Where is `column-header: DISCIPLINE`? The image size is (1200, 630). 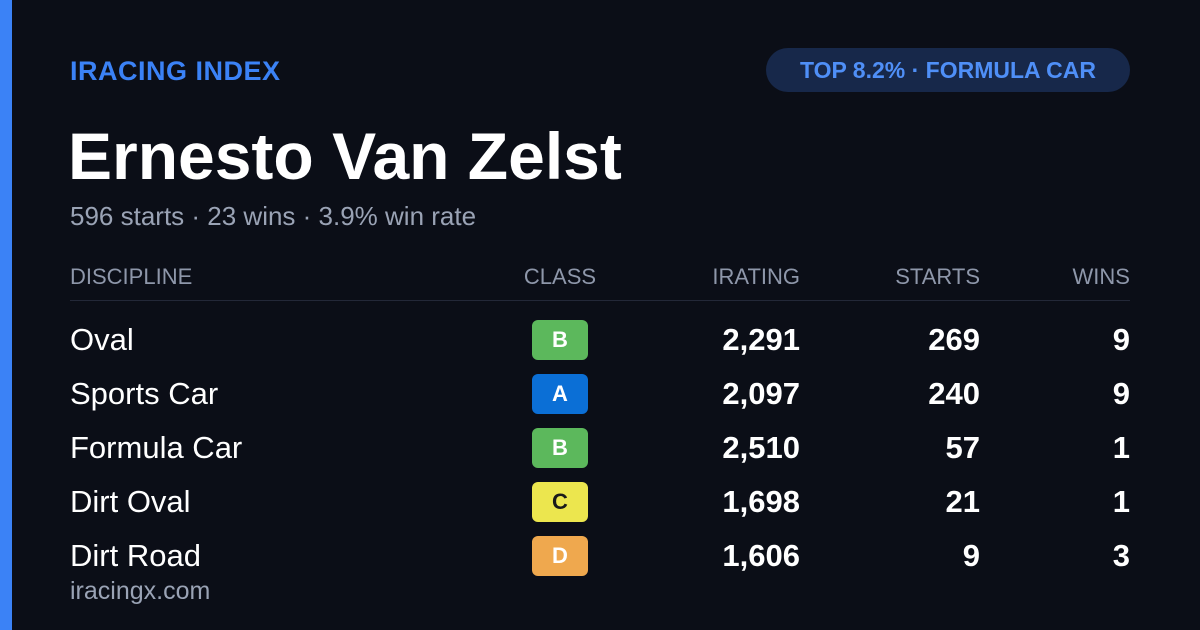 column-header: DISCIPLINE is located at coordinates (131, 276).